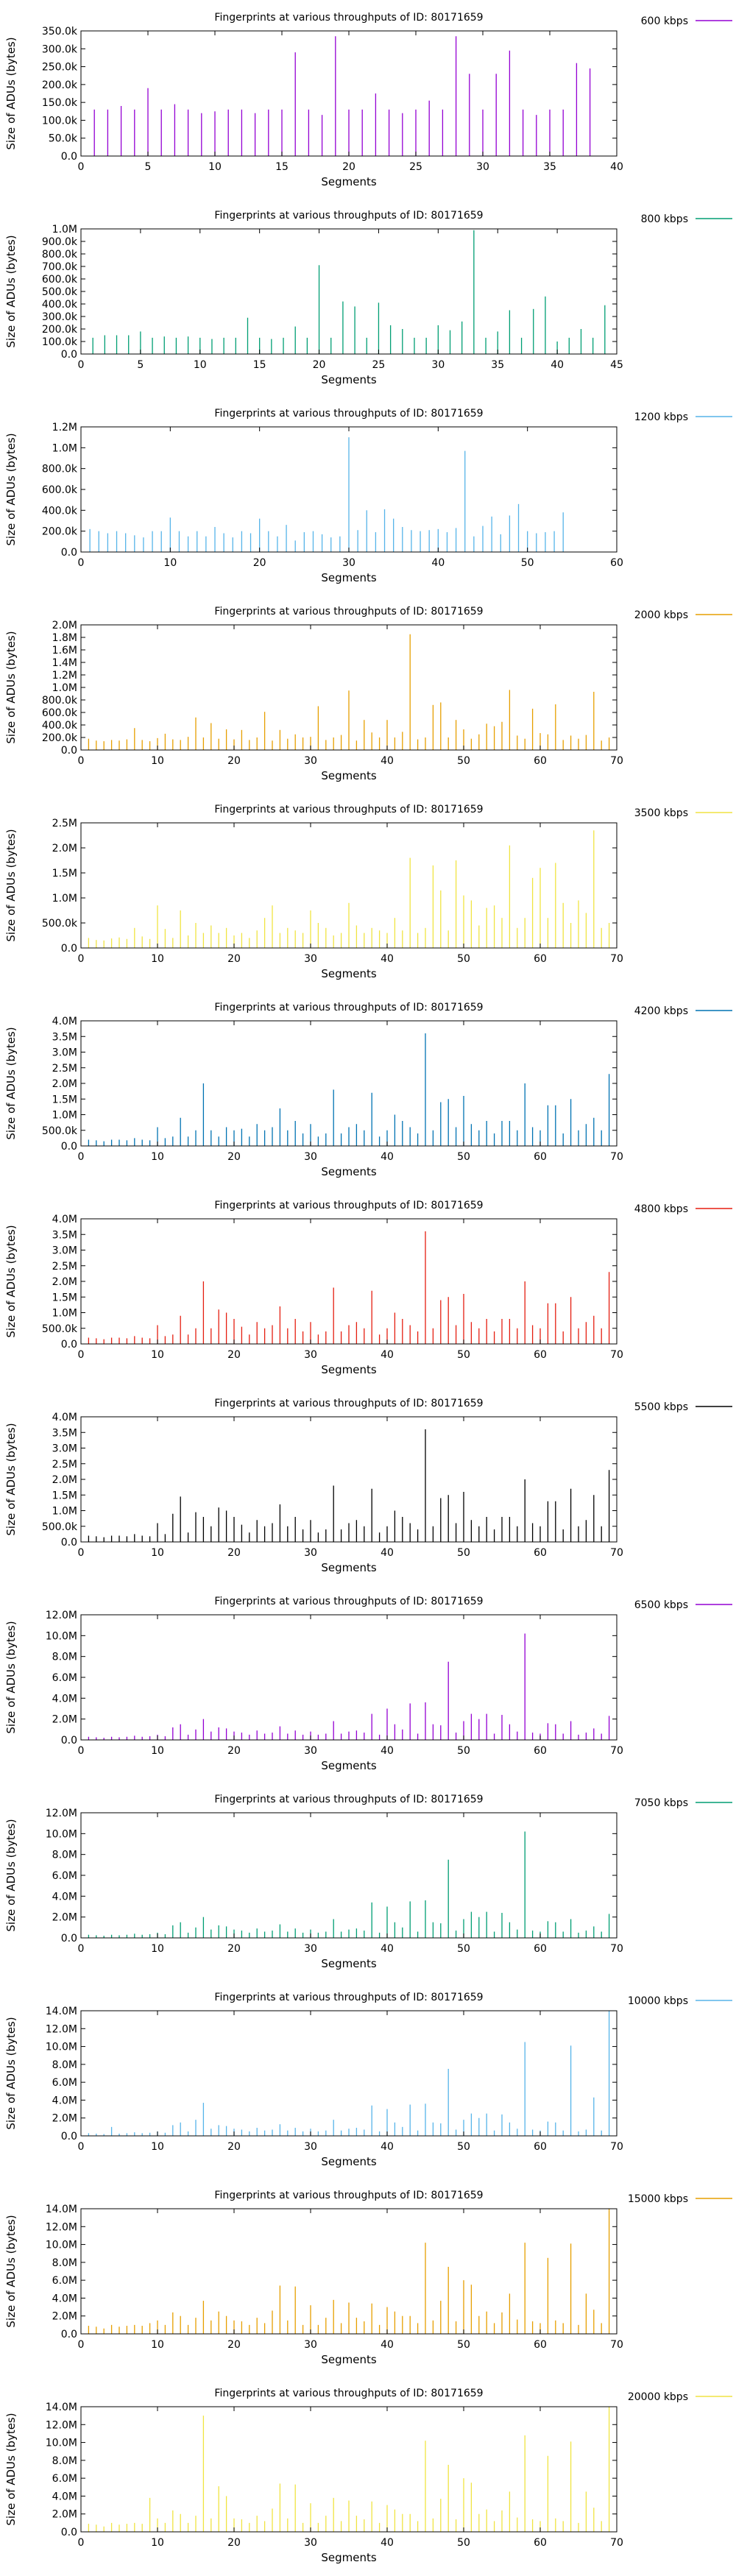 The height and width of the screenshot is (2576, 736). Describe the element at coordinates (148, 167) in the screenshot. I see `x-tick-label: 5` at that location.